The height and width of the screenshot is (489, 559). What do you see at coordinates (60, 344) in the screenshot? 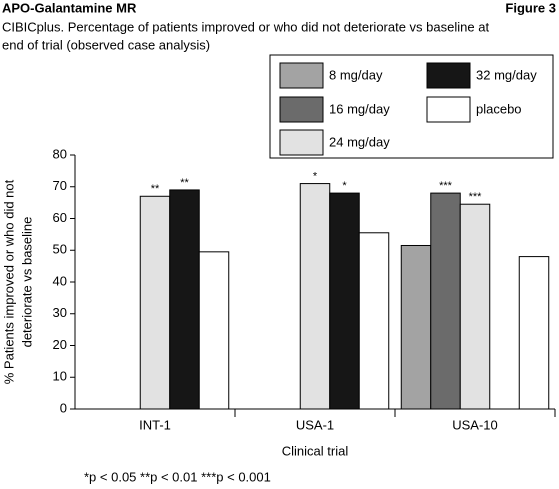
I see `y-tick-label: 20` at bounding box center [60, 344].